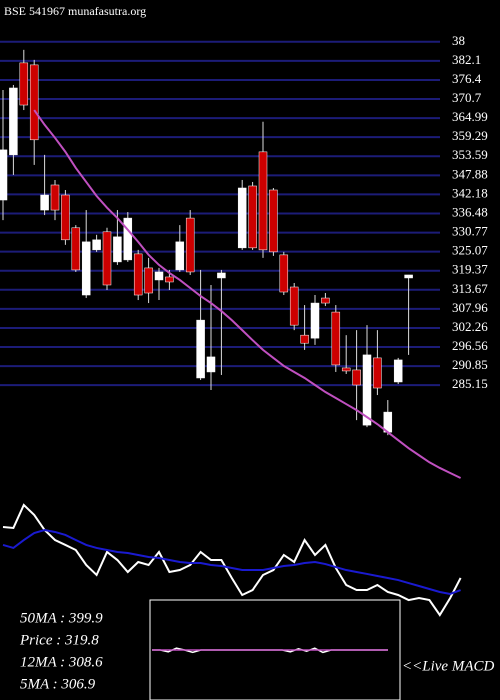  I want to click on y-tick-label: 376.4, so click(467, 78).